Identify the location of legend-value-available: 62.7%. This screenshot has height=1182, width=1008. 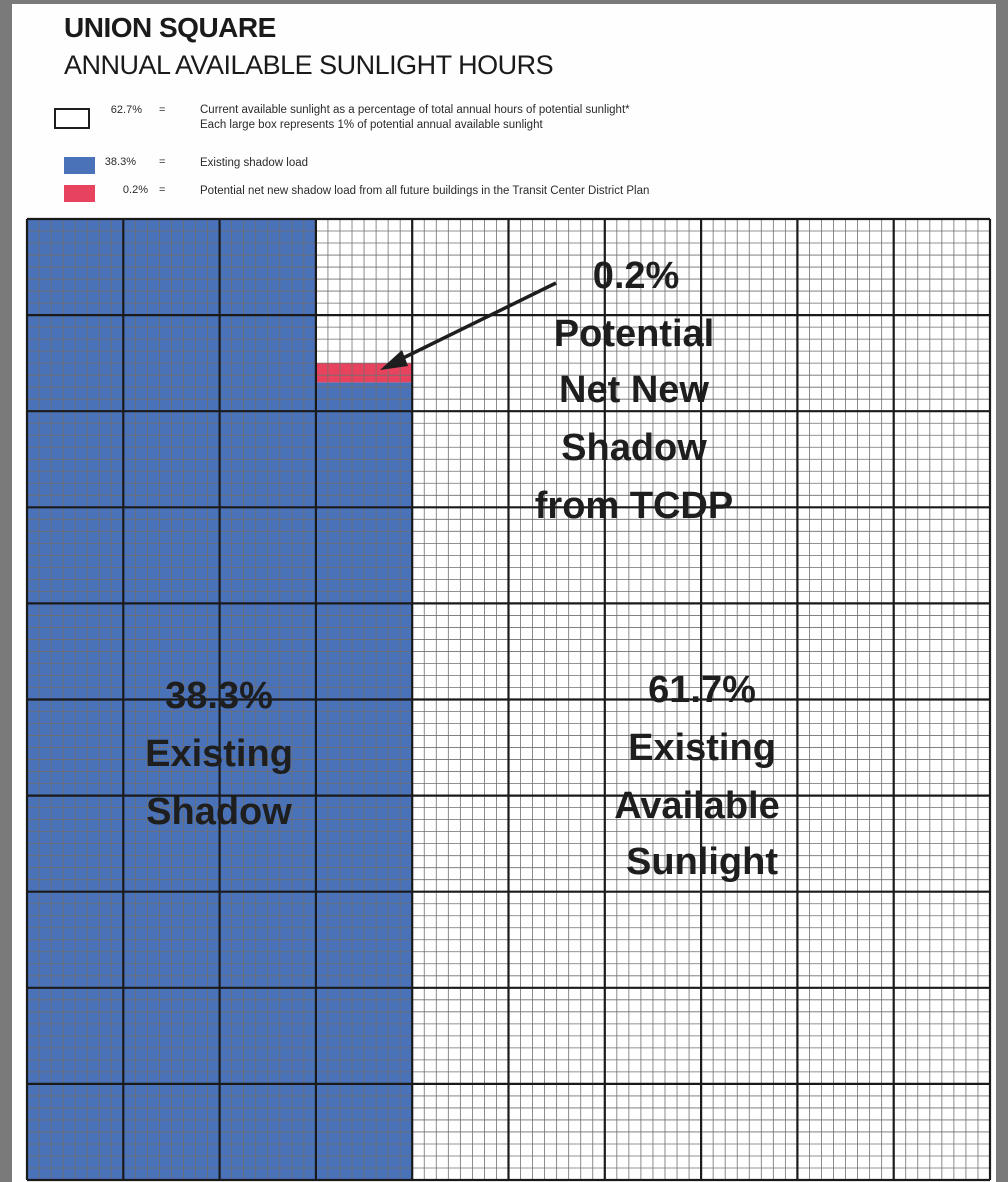
(126, 110).